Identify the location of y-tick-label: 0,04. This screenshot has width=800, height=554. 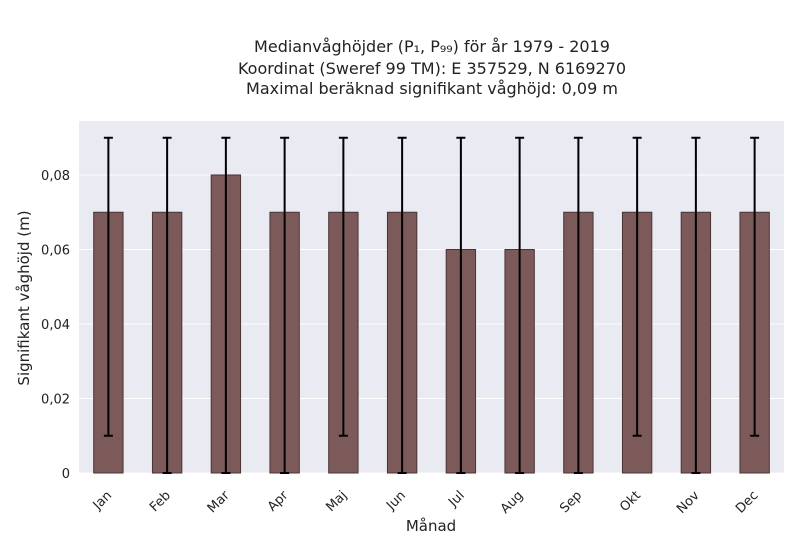
(55, 325).